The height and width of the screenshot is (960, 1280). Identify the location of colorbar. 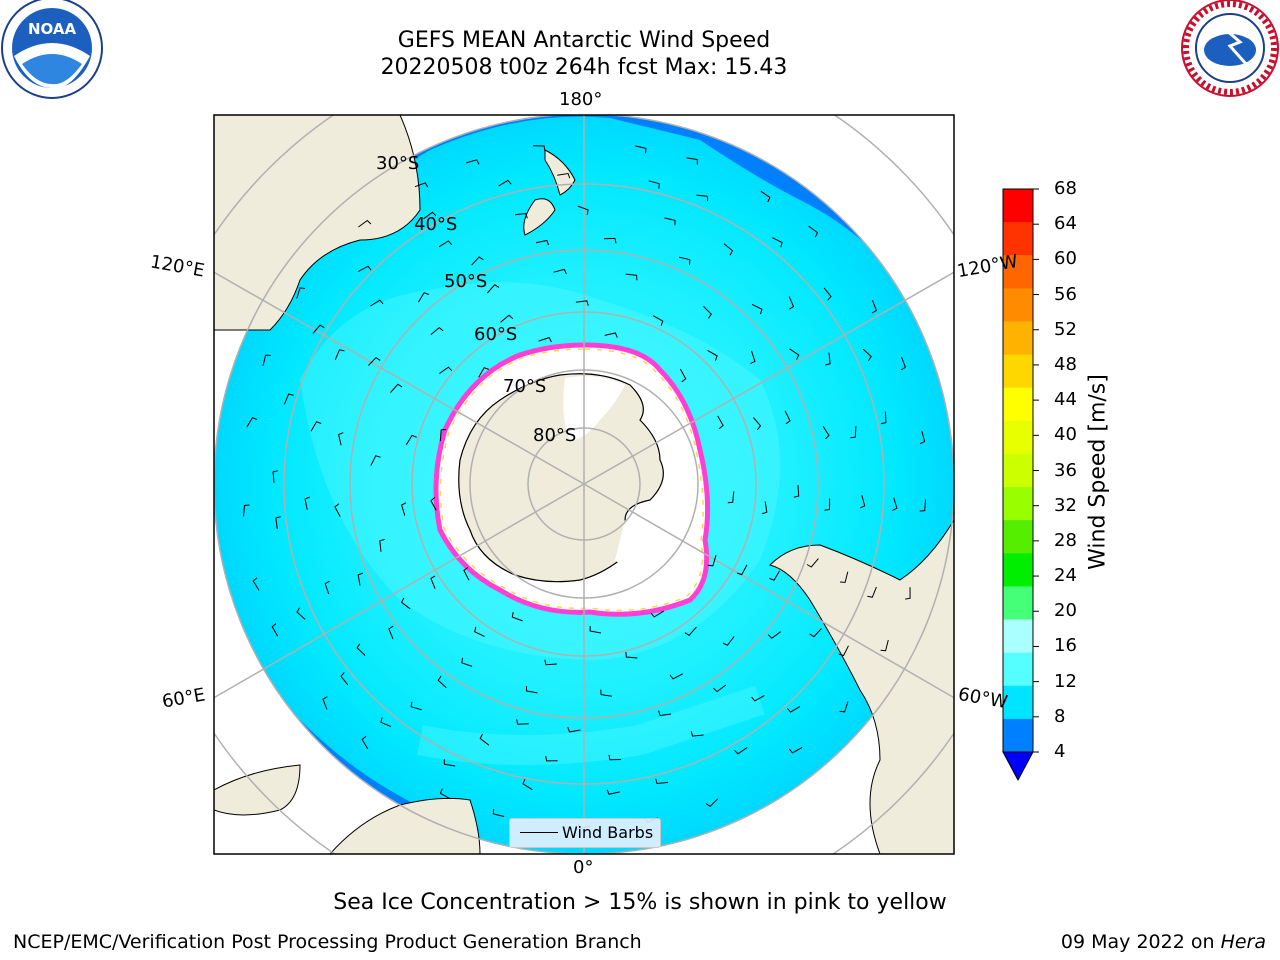
(1020, 485).